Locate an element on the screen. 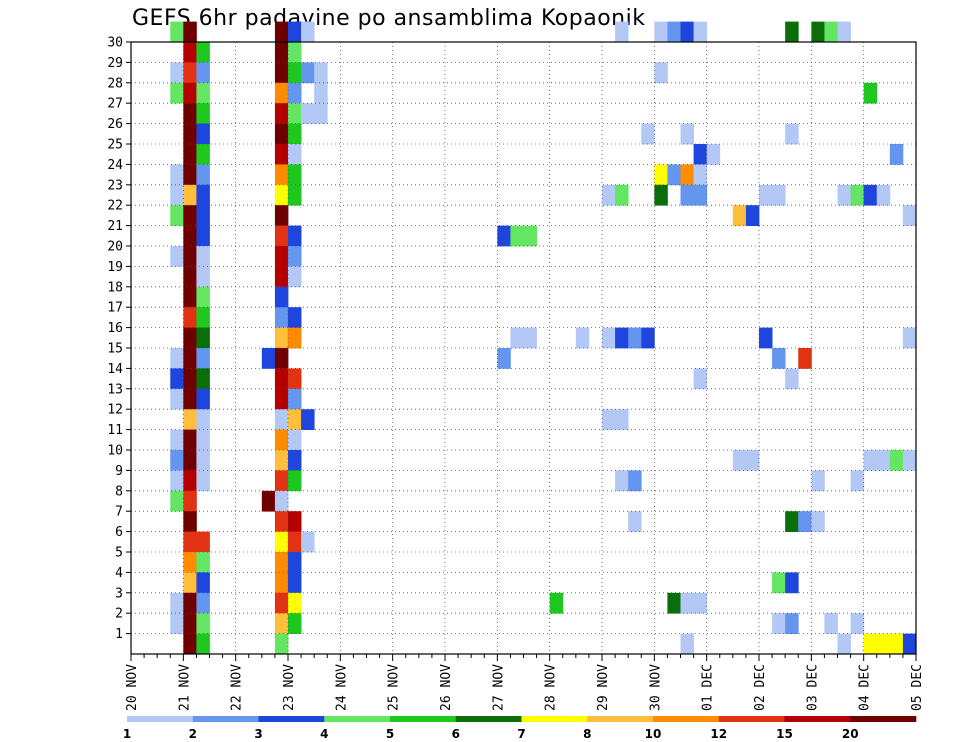 Image resolution: width=960 pixels, height=742 pixels. y-tick-label: 8 is located at coordinates (119, 491).